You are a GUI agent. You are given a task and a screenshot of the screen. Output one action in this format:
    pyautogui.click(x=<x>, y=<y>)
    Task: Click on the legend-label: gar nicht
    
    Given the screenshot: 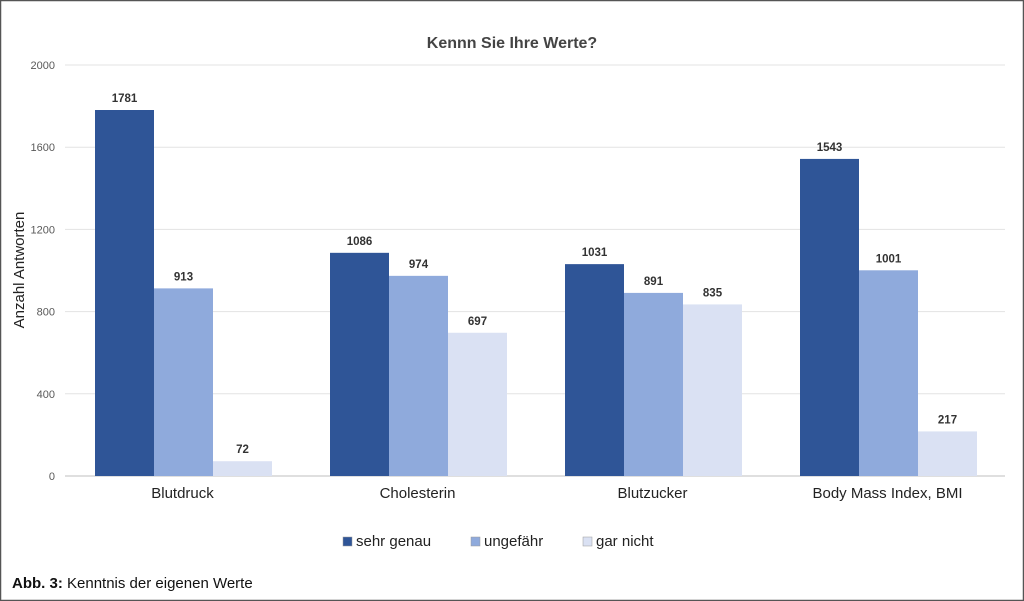 What is the action you would take?
    pyautogui.click(x=625, y=541)
    